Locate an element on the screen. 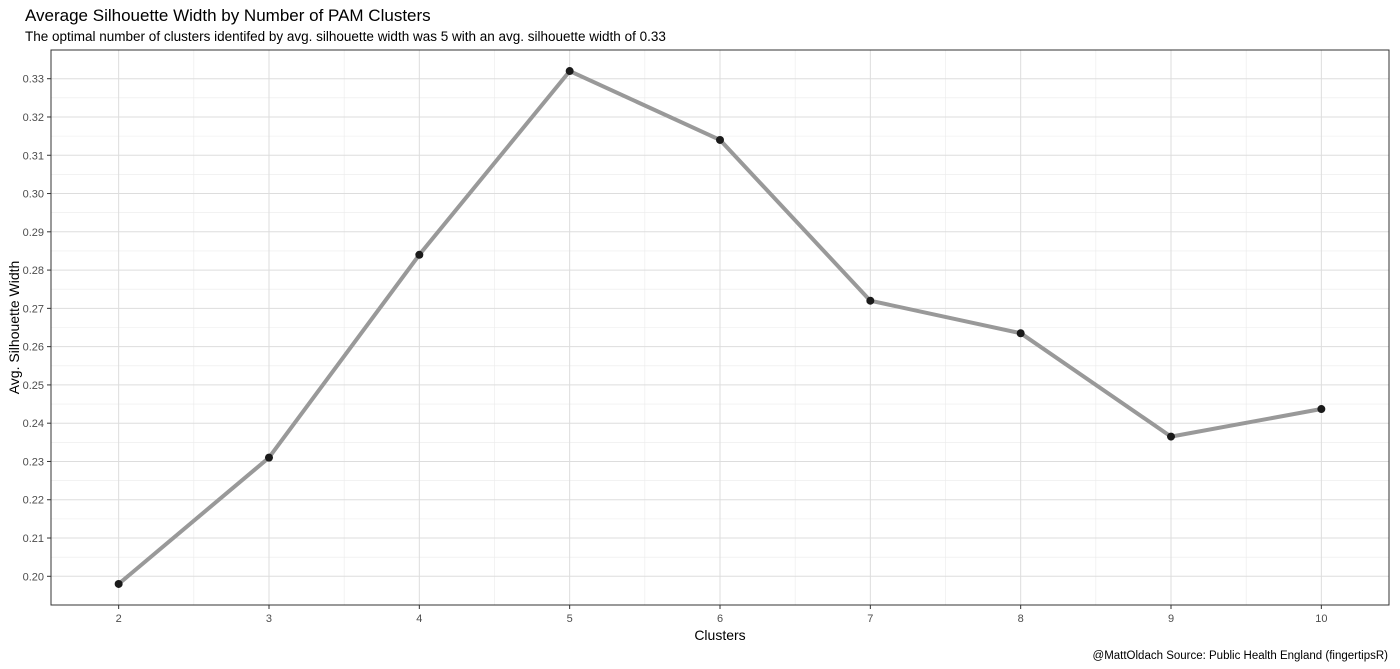 The height and width of the screenshot is (669, 1400). x-tick-label: 7 is located at coordinates (870, 619).